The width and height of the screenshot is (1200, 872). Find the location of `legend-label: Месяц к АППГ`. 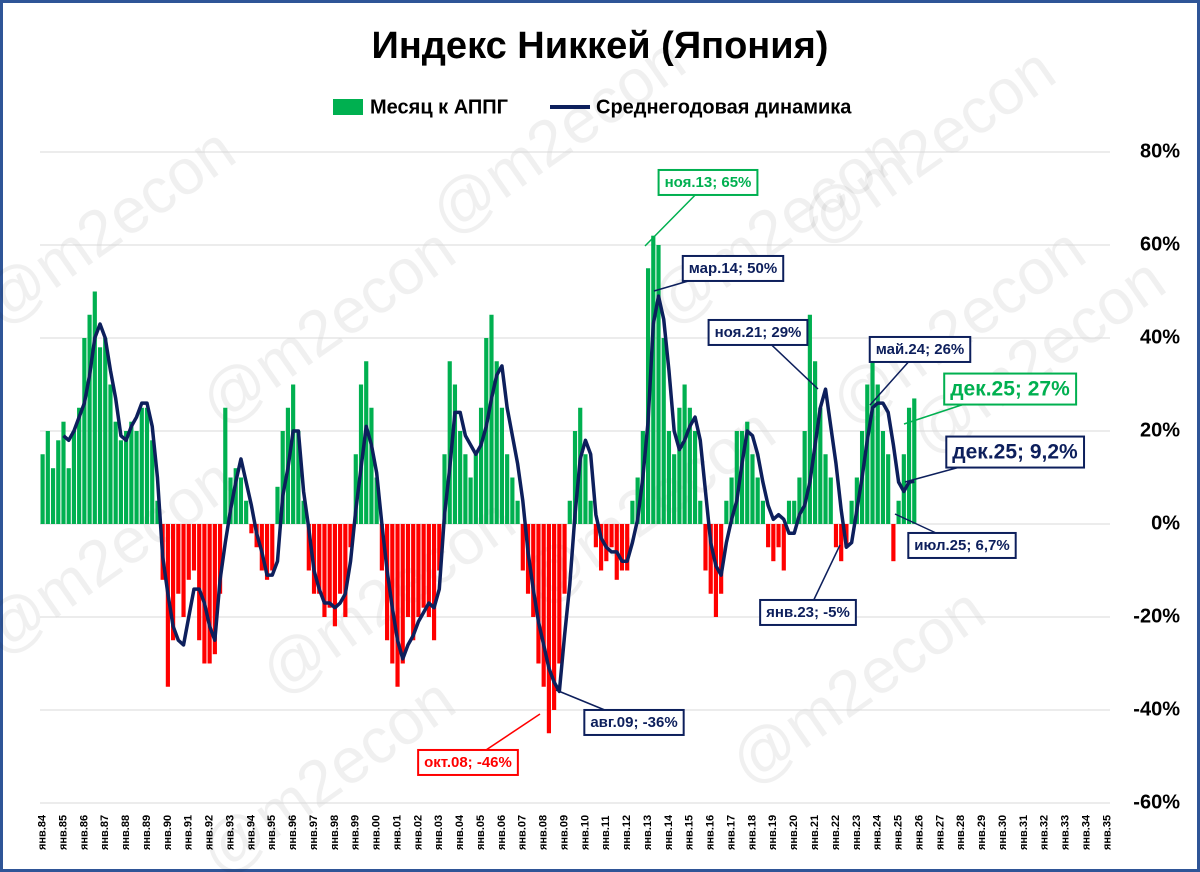

legend-label: Месяц к АППГ is located at coordinates (439, 107).